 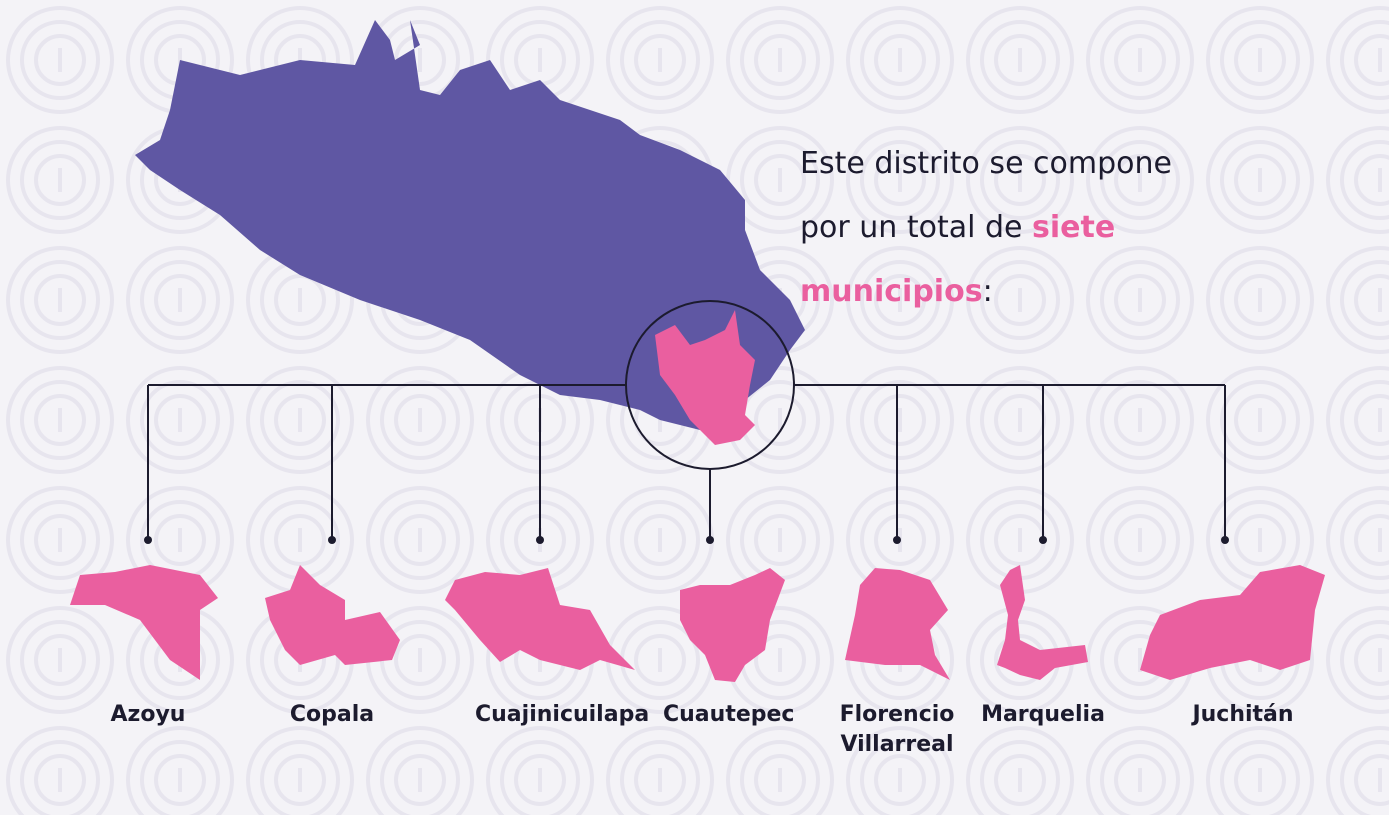 What do you see at coordinates (697, 623) in the screenshot?
I see `municipality-shapes` at bounding box center [697, 623].